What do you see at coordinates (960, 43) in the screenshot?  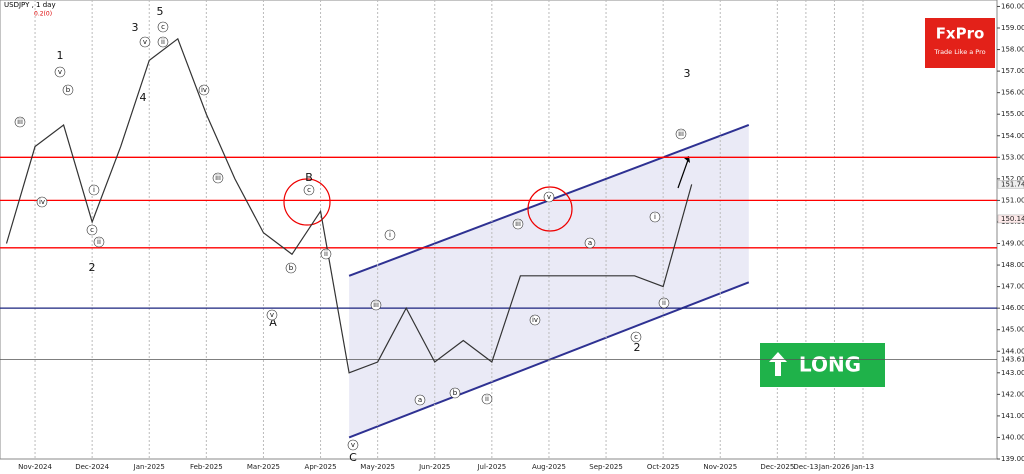 I see `logo-box` at bounding box center [960, 43].